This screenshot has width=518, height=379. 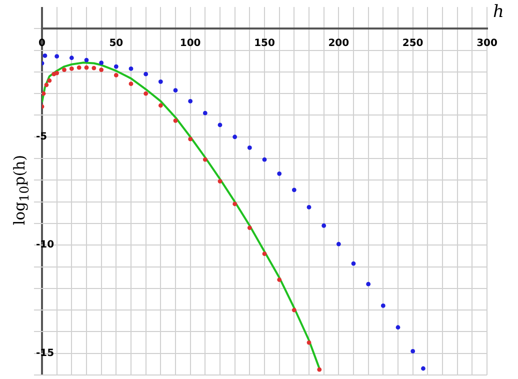 I want to click on y-tick-label: -15, so click(x=45, y=353).